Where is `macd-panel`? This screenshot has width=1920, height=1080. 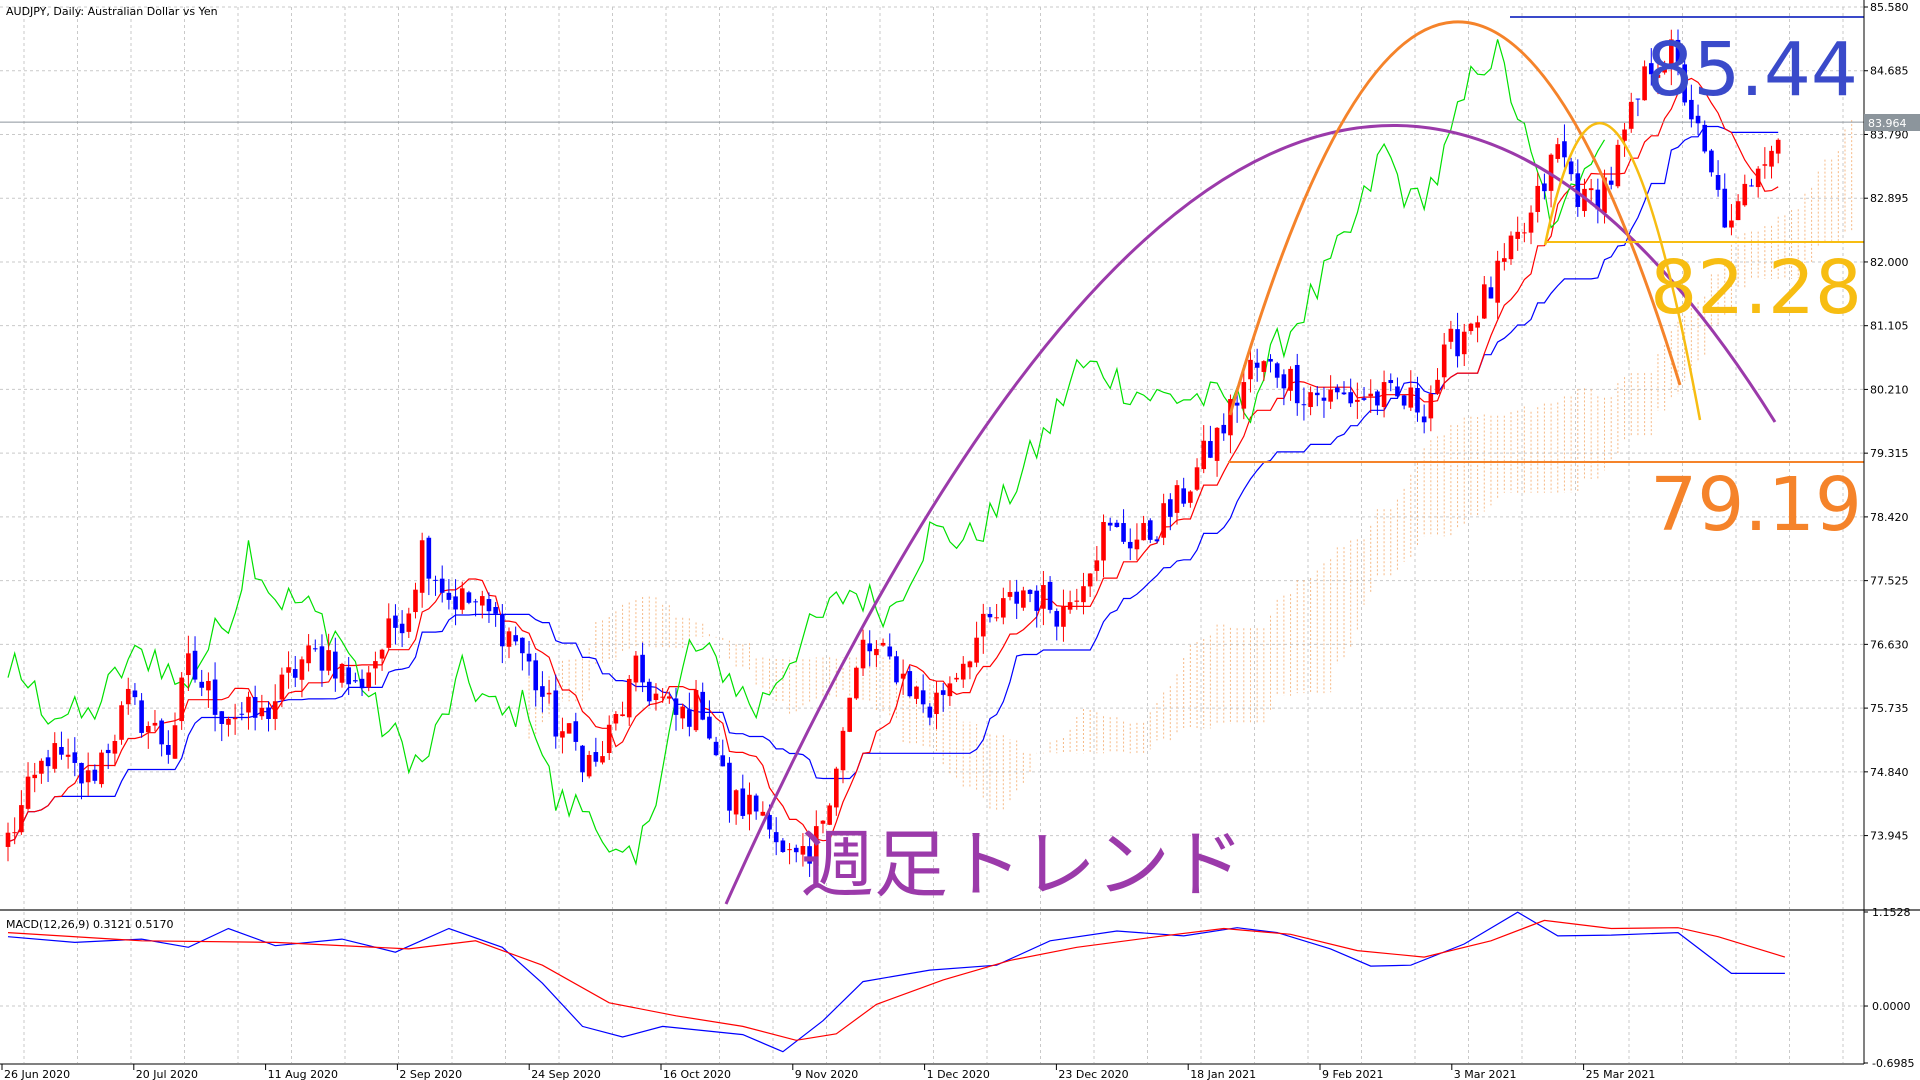
macd-panel is located at coordinates (960, 981).